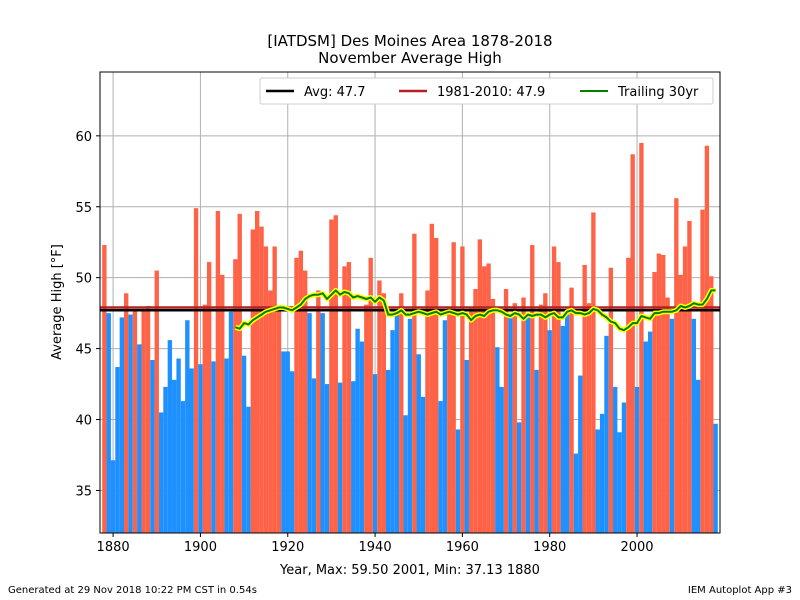 This screenshot has width=800, height=600. I want to click on y-tick-label: 50, so click(83, 279).